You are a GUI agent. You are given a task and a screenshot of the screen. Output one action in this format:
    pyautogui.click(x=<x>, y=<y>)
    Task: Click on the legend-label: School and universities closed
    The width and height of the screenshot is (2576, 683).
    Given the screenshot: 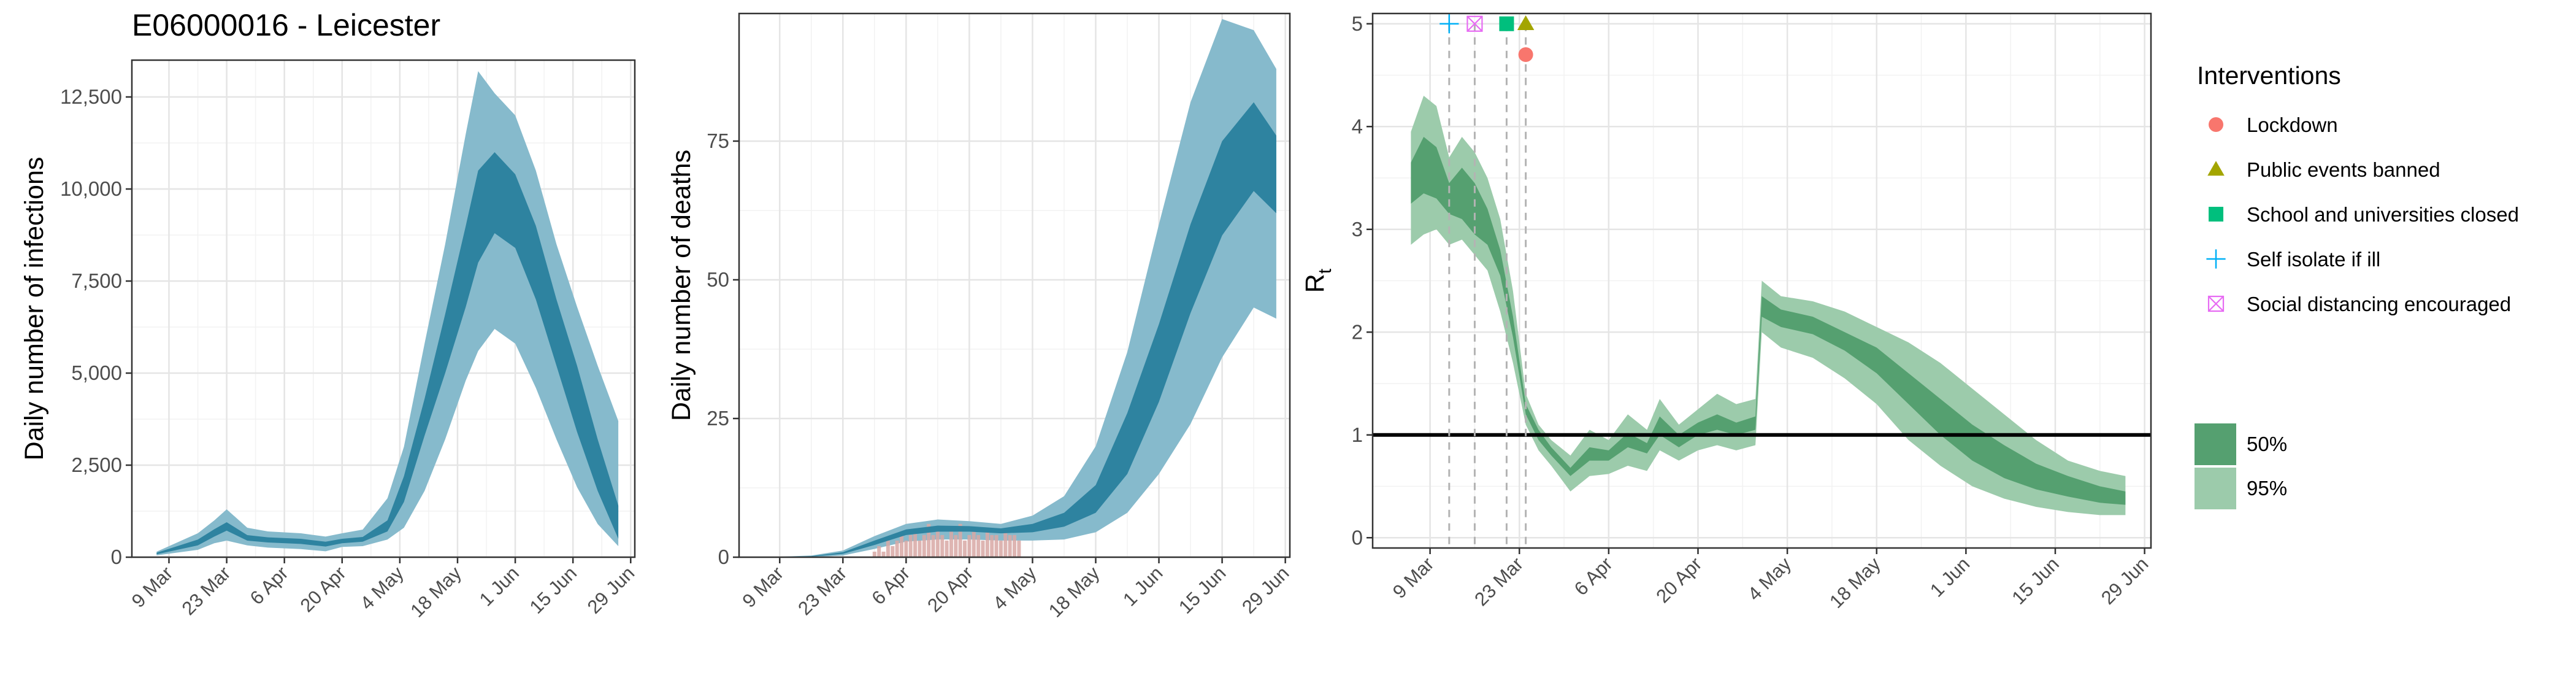 What is the action you would take?
    pyautogui.click(x=2383, y=214)
    